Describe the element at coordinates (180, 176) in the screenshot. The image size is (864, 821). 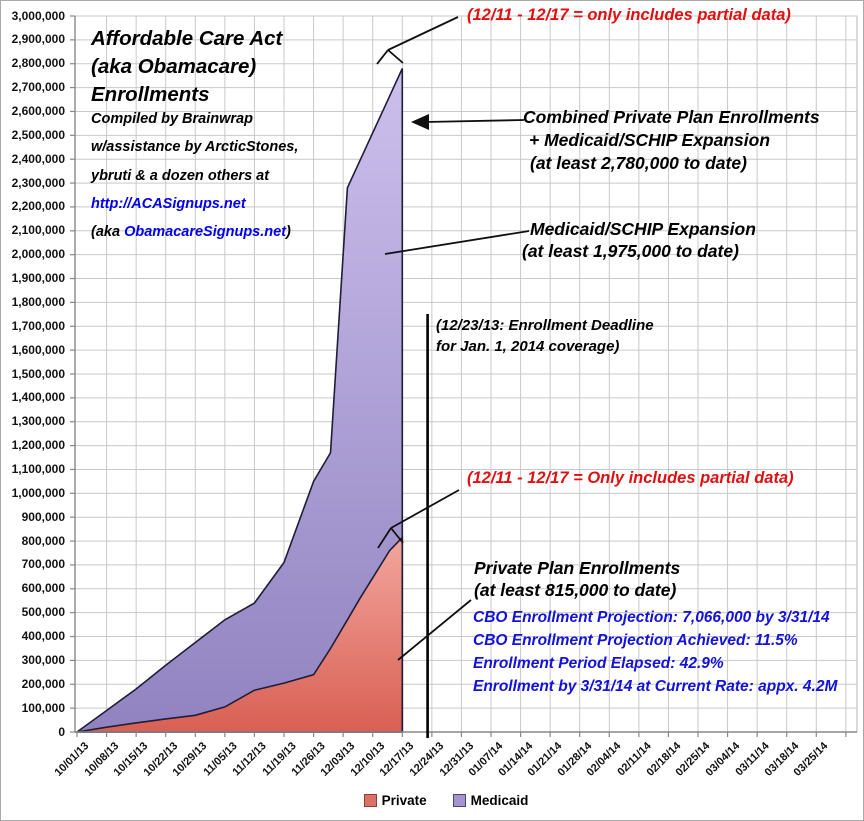
I see `credits-line-3: ybruti & a dozen others at` at that location.